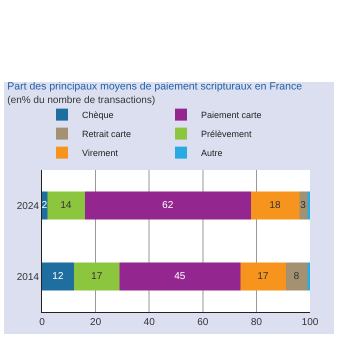  What do you see at coordinates (203, 322) in the screenshot?
I see `x-tick-label: 60` at bounding box center [203, 322].